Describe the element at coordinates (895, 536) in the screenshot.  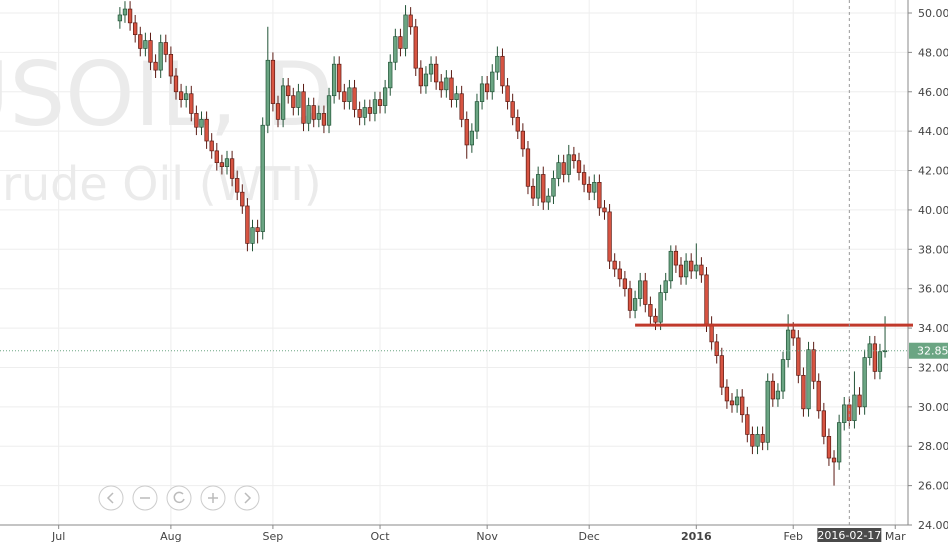
I see `x-tick-label: Mar` at that location.